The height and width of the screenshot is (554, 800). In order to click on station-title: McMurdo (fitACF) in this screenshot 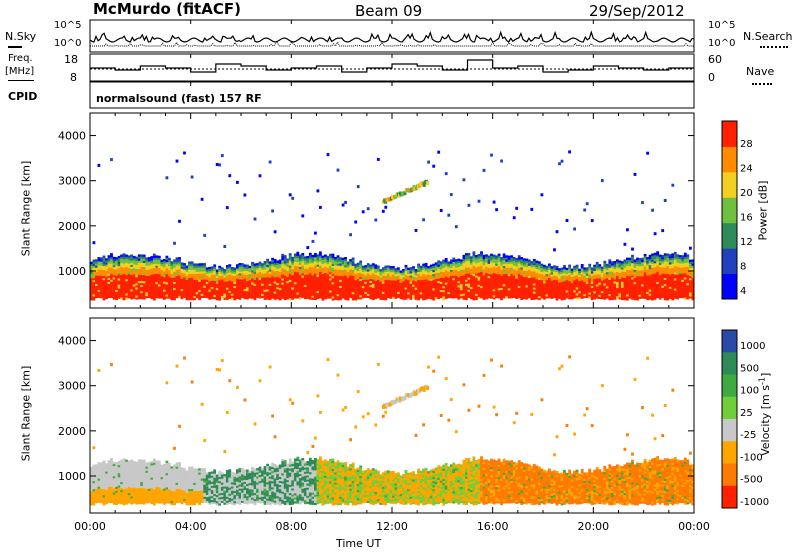, I will do `click(167, 9)`.